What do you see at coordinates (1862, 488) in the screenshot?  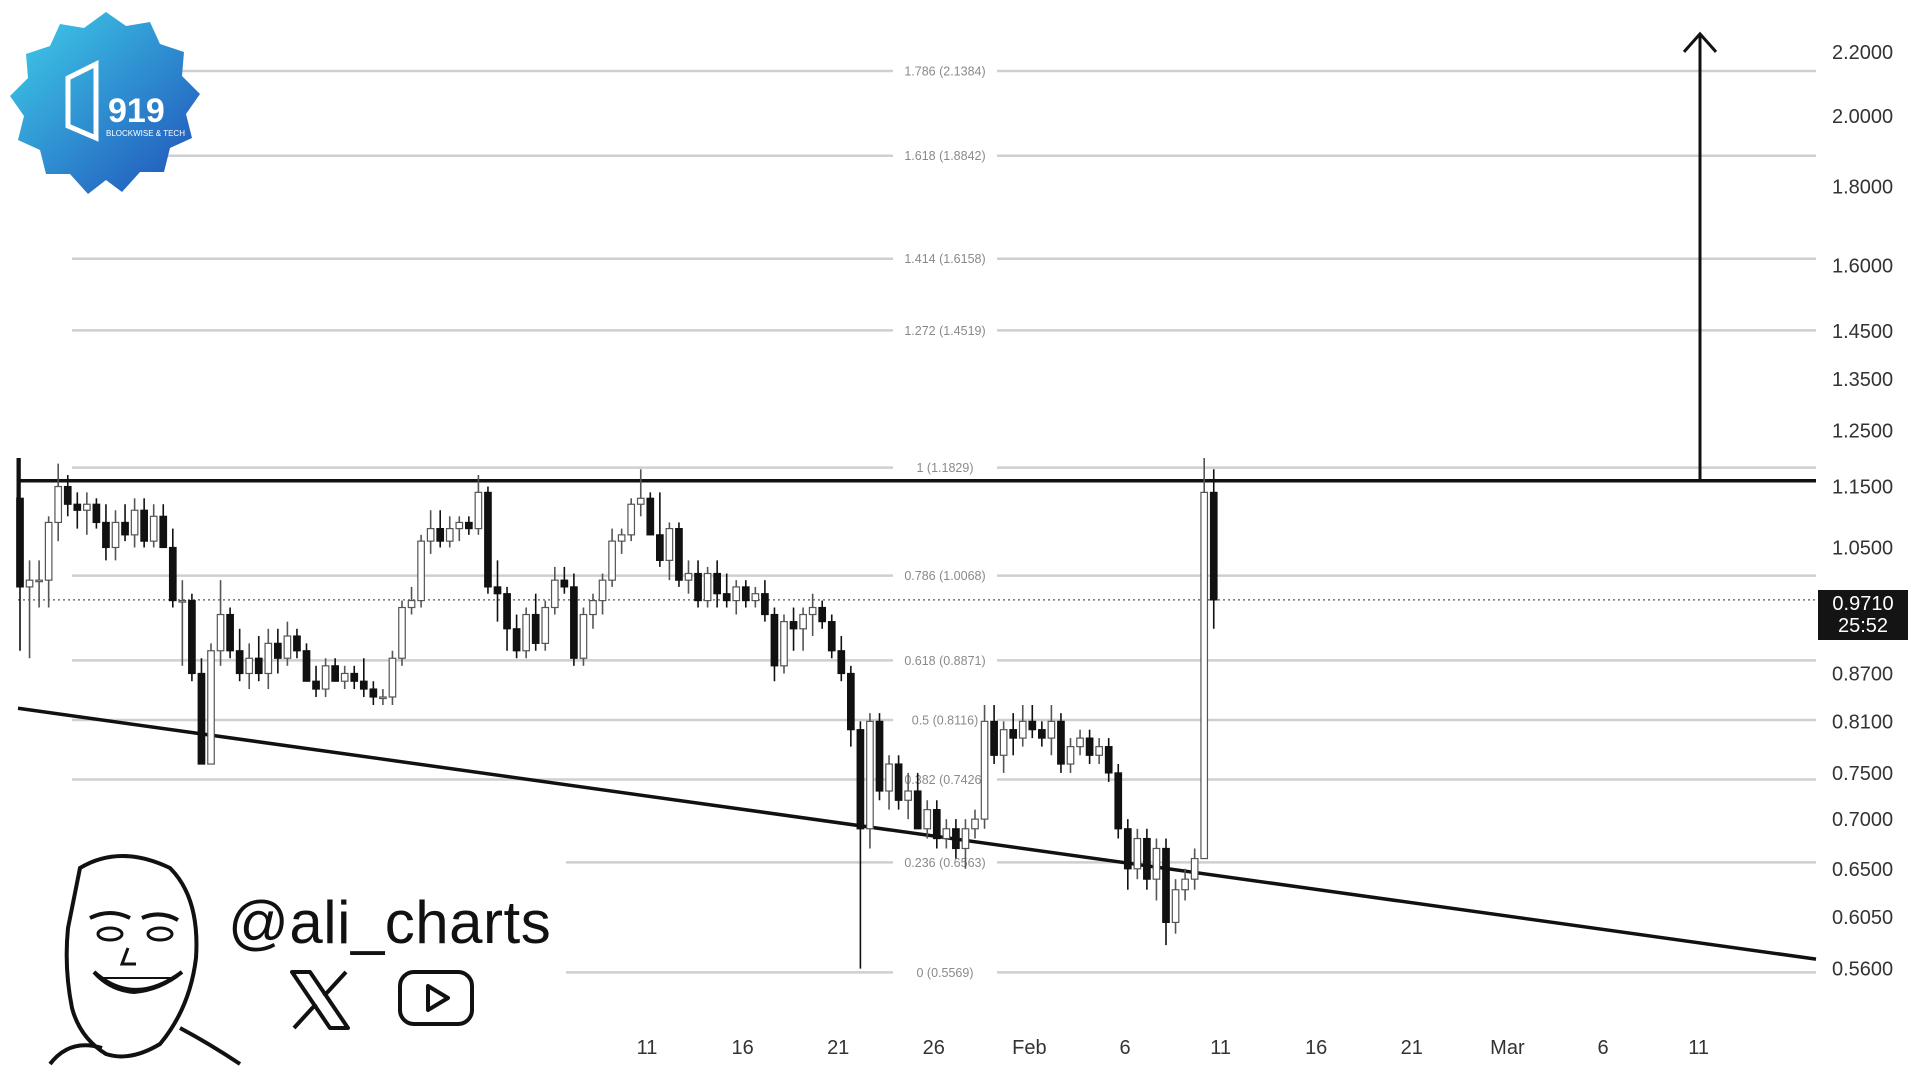 I see `y-tick-label: 1.1500` at bounding box center [1862, 488].